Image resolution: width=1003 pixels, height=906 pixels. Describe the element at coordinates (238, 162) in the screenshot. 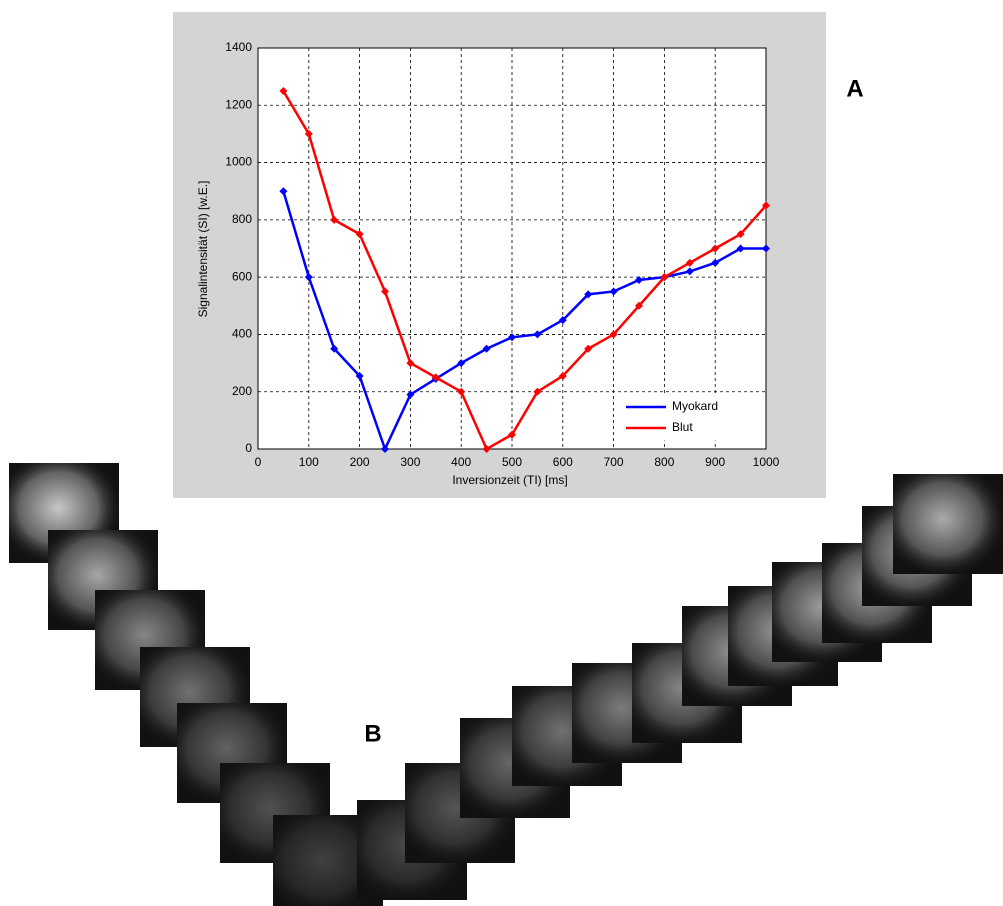

I see `y-tick-label: 1000` at that location.